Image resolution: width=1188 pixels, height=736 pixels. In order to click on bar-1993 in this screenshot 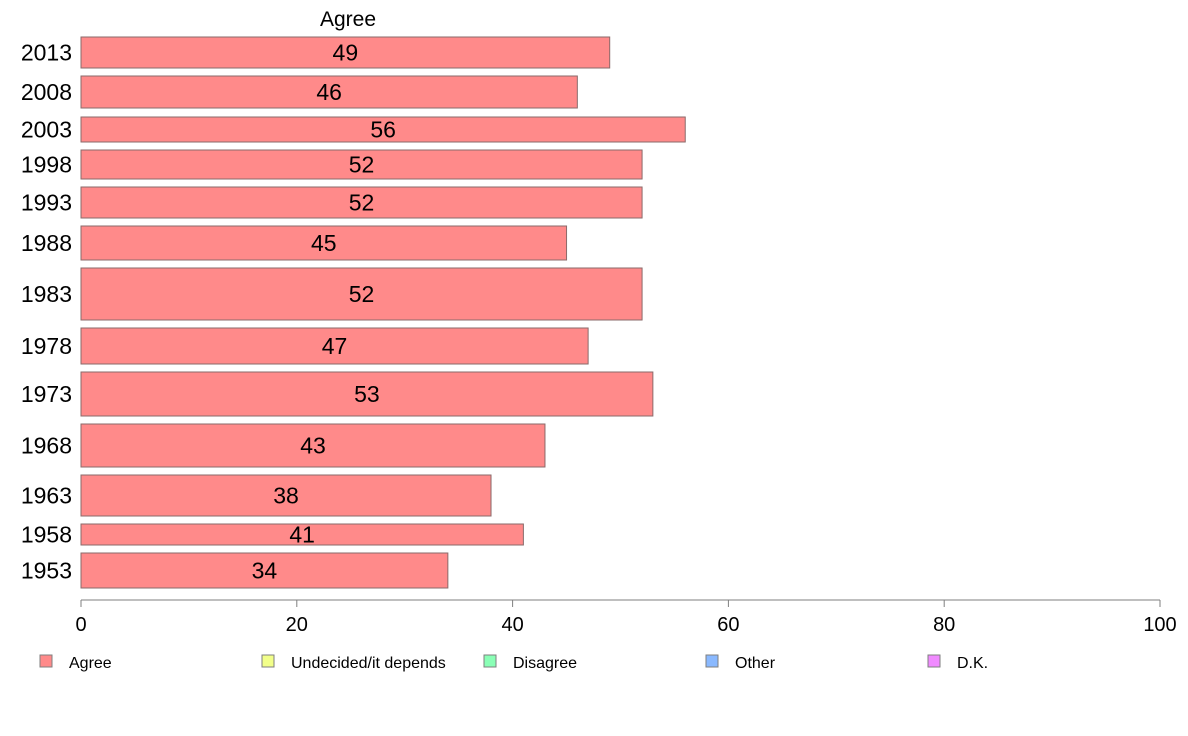, I will do `click(361, 202)`.